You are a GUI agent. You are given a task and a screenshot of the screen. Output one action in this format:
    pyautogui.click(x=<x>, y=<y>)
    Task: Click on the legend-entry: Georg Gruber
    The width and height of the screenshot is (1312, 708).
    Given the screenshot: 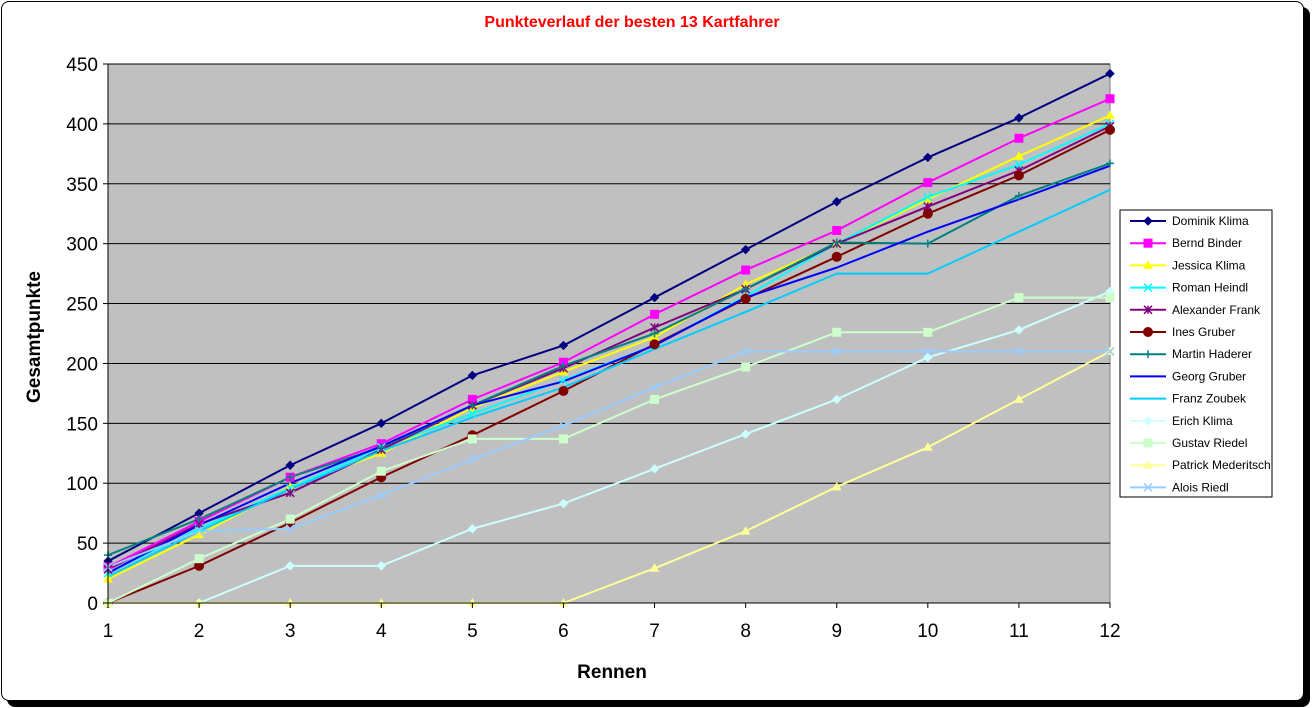 What is the action you would take?
    pyautogui.click(x=1209, y=376)
    